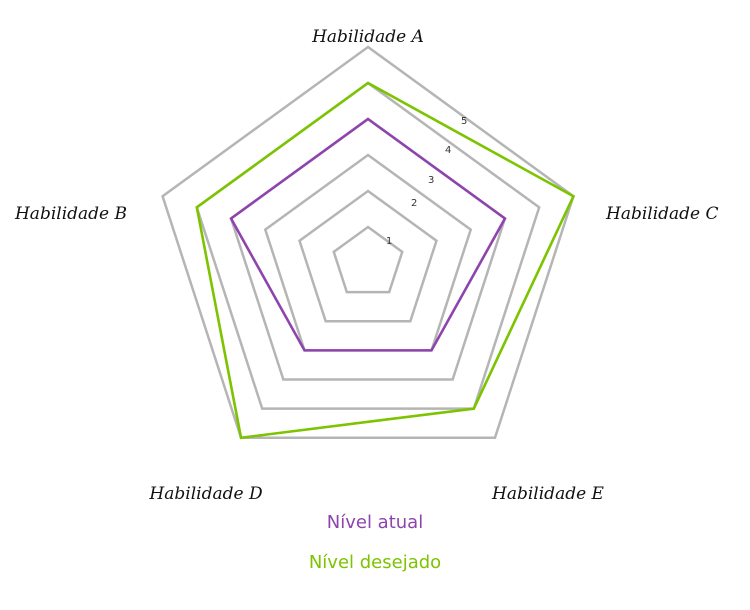  What do you see at coordinates (448, 150) in the screenshot?
I see `tick-label-4: 4` at bounding box center [448, 150].